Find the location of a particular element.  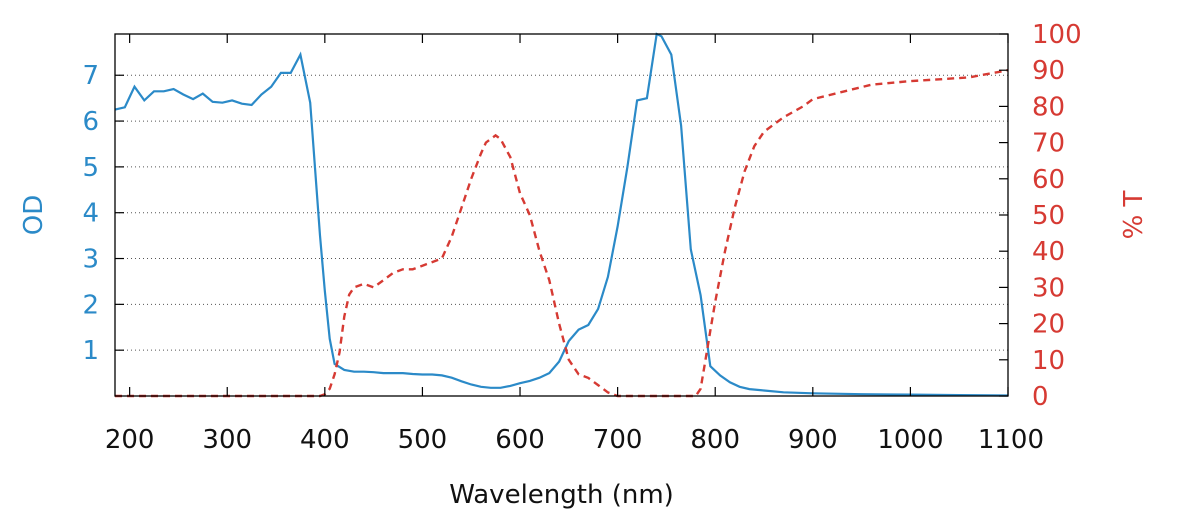

left-axis-title: OD is located at coordinates (34, 215).